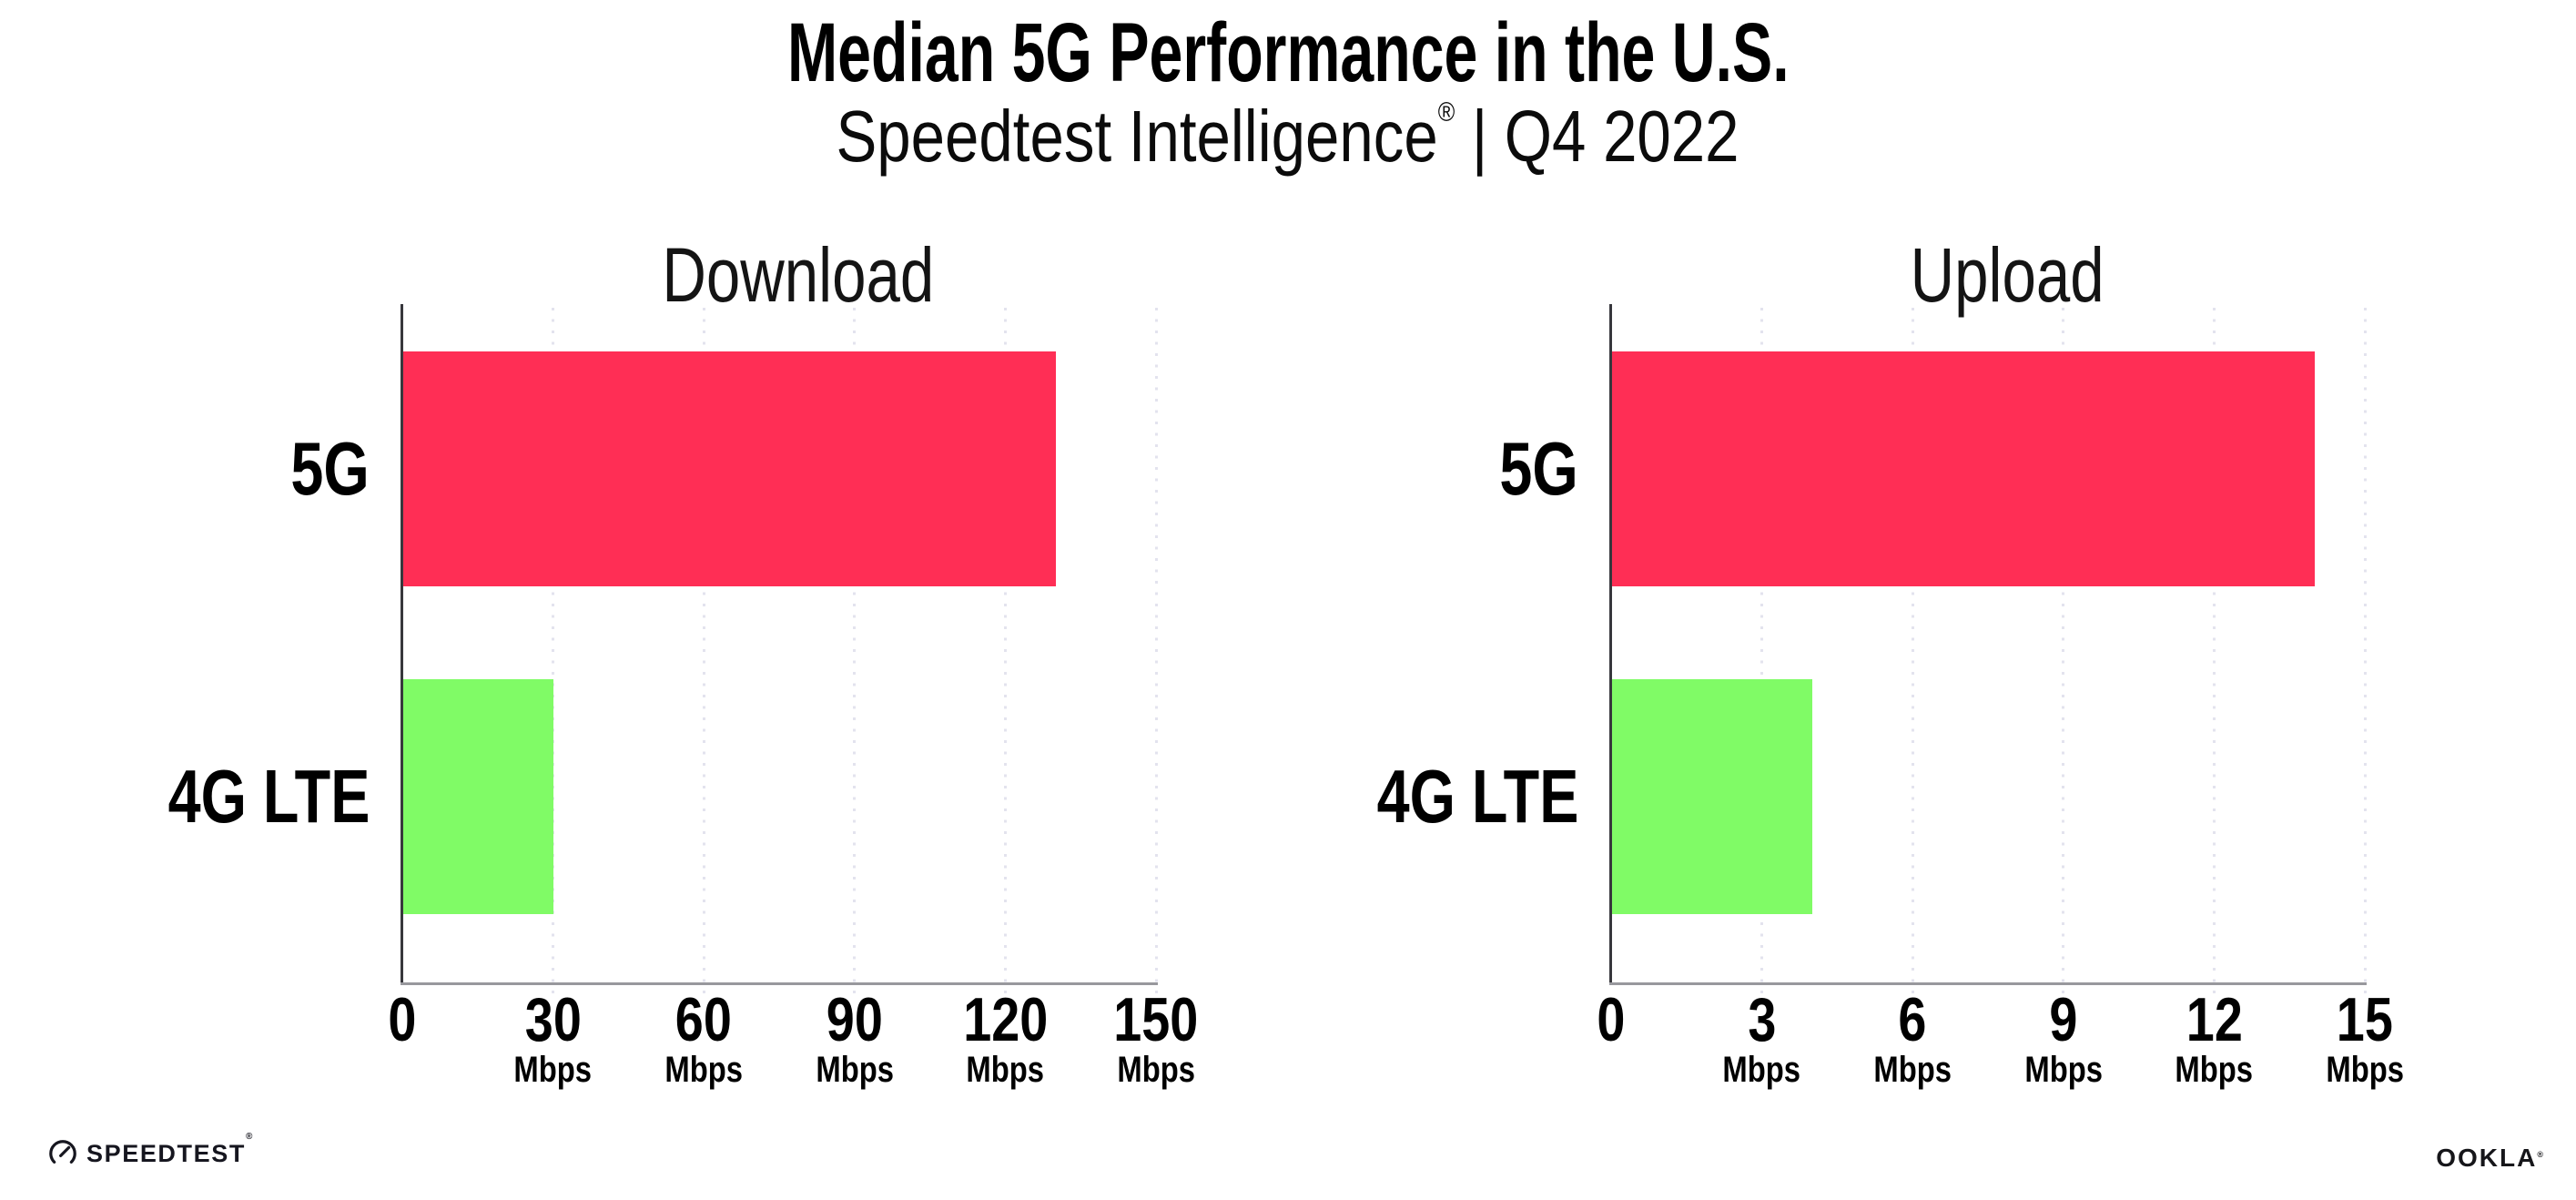 This screenshot has width=2576, height=1200. What do you see at coordinates (1156, 1070) in the screenshot?
I see `x-tick-150-unit: Mbps` at bounding box center [1156, 1070].